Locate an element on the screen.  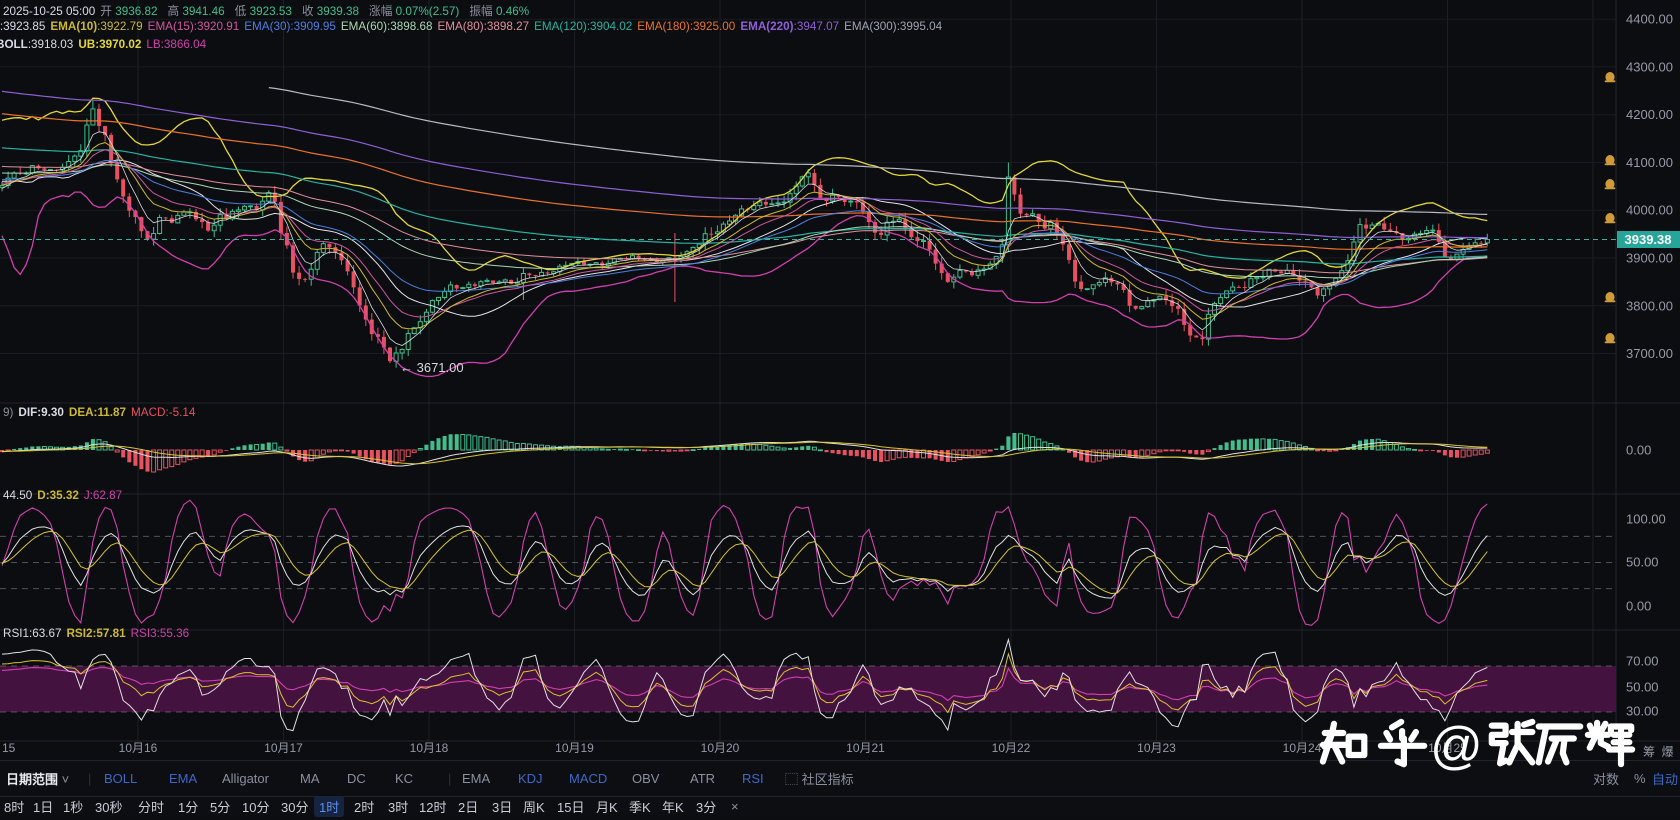
svg-text: 10月16 is located at coordinates (138, 748).